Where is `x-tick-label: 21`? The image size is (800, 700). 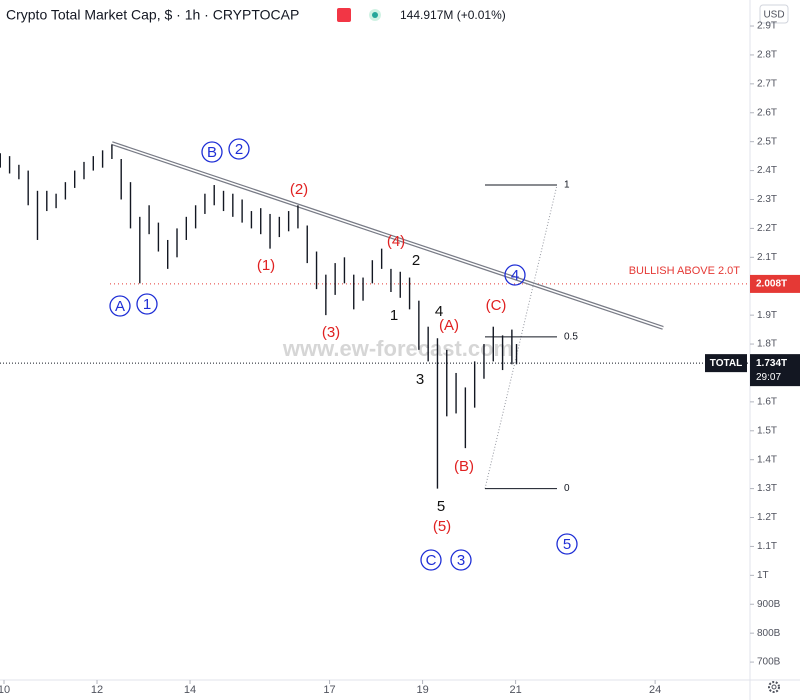 x-tick-label: 21 is located at coordinates (515, 690).